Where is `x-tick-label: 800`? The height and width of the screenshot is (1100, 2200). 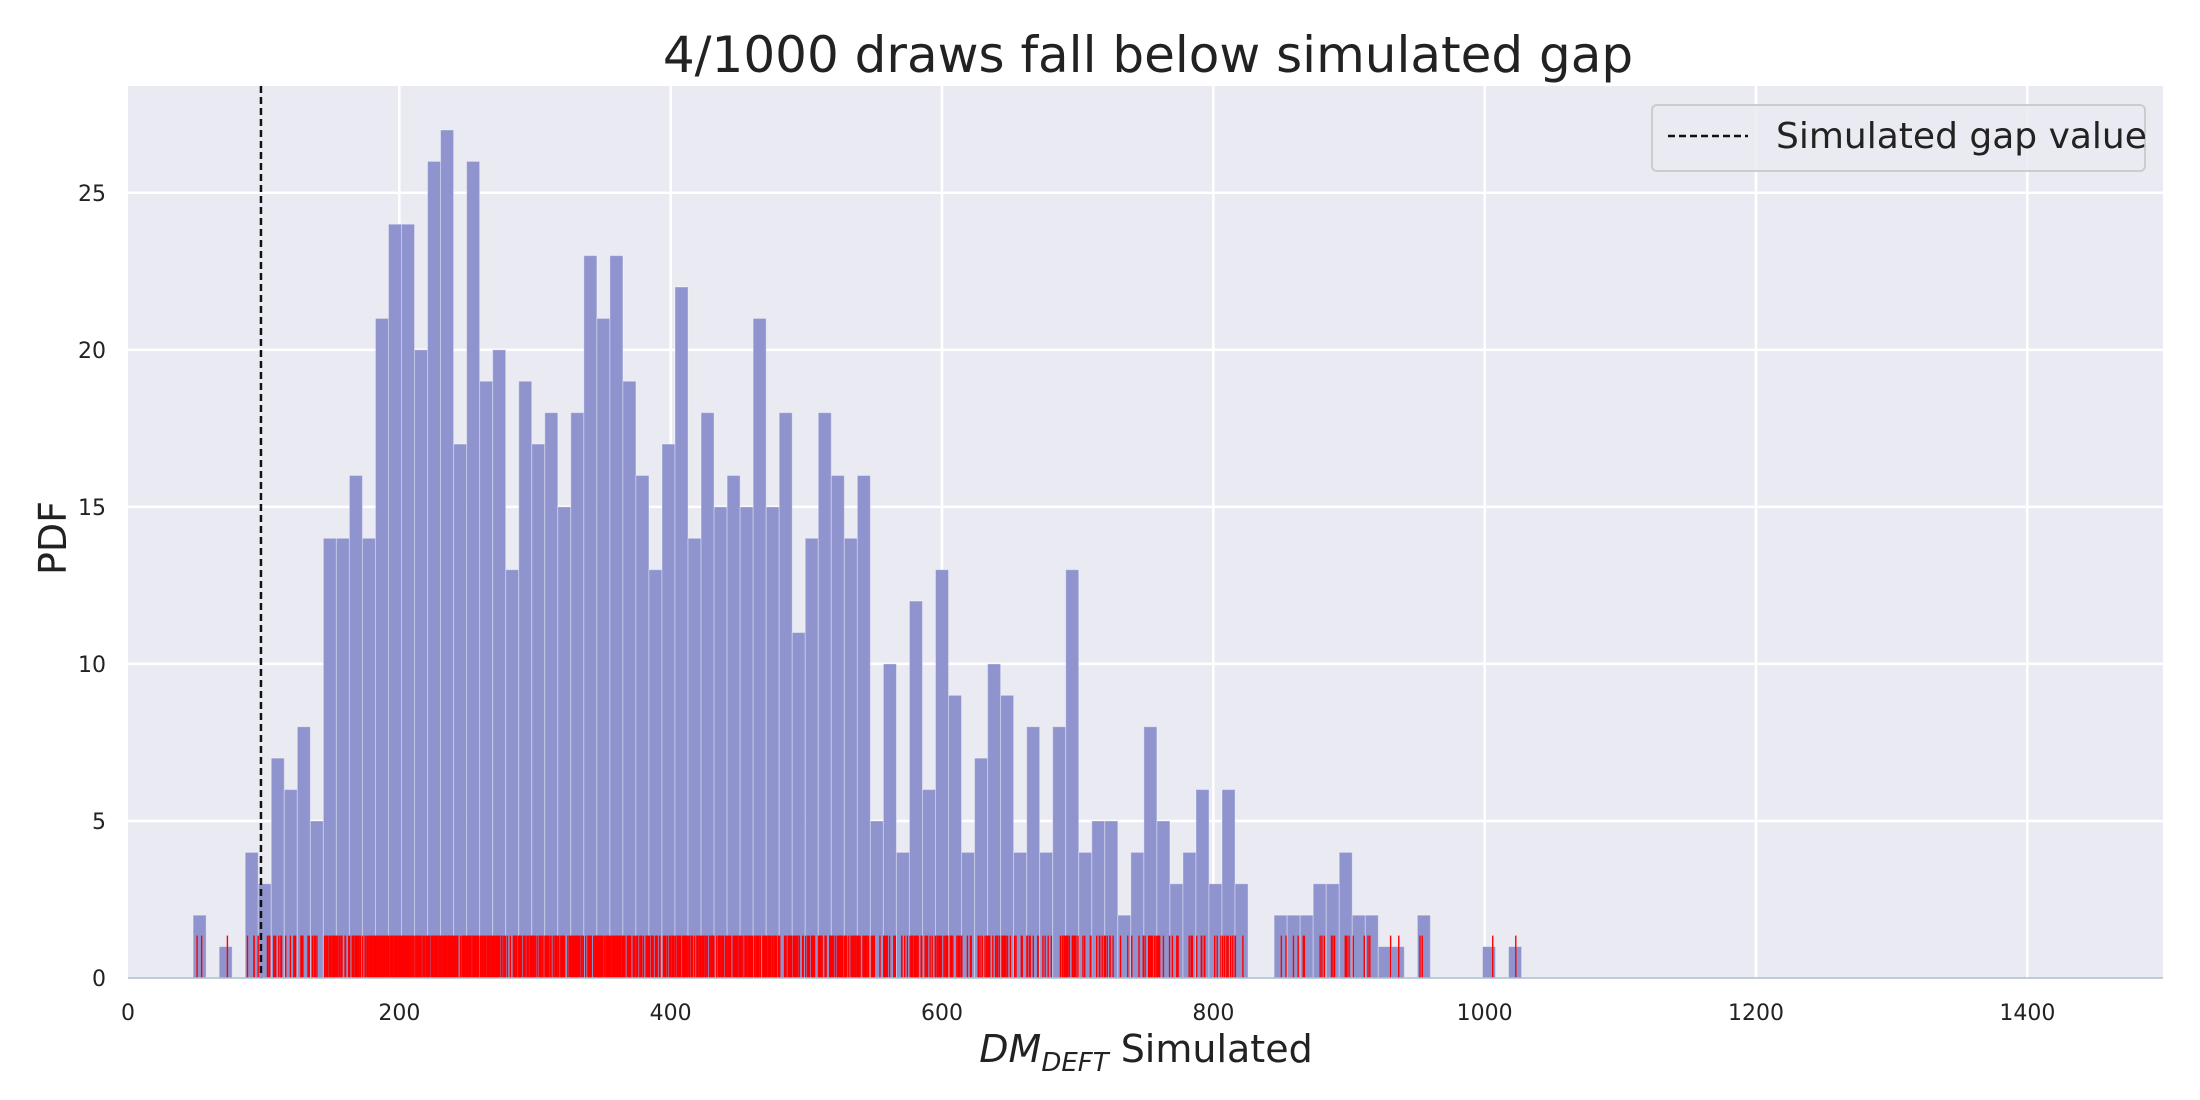
x-tick-label: 800 is located at coordinates (1213, 1013).